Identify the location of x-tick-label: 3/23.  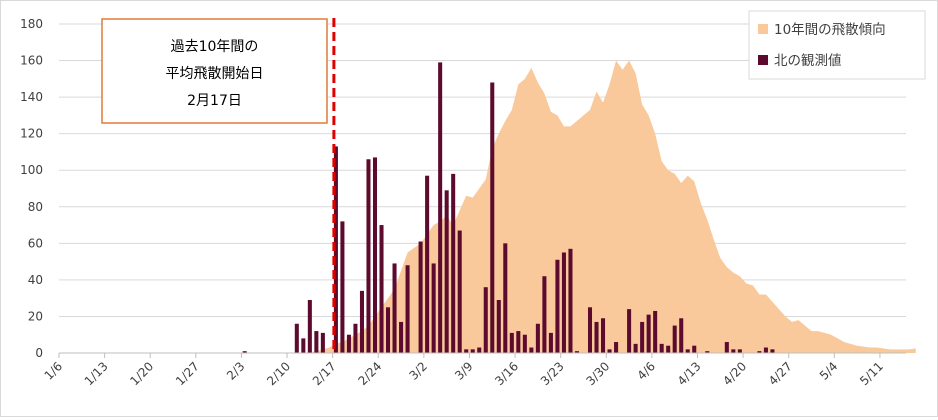
(552, 373).